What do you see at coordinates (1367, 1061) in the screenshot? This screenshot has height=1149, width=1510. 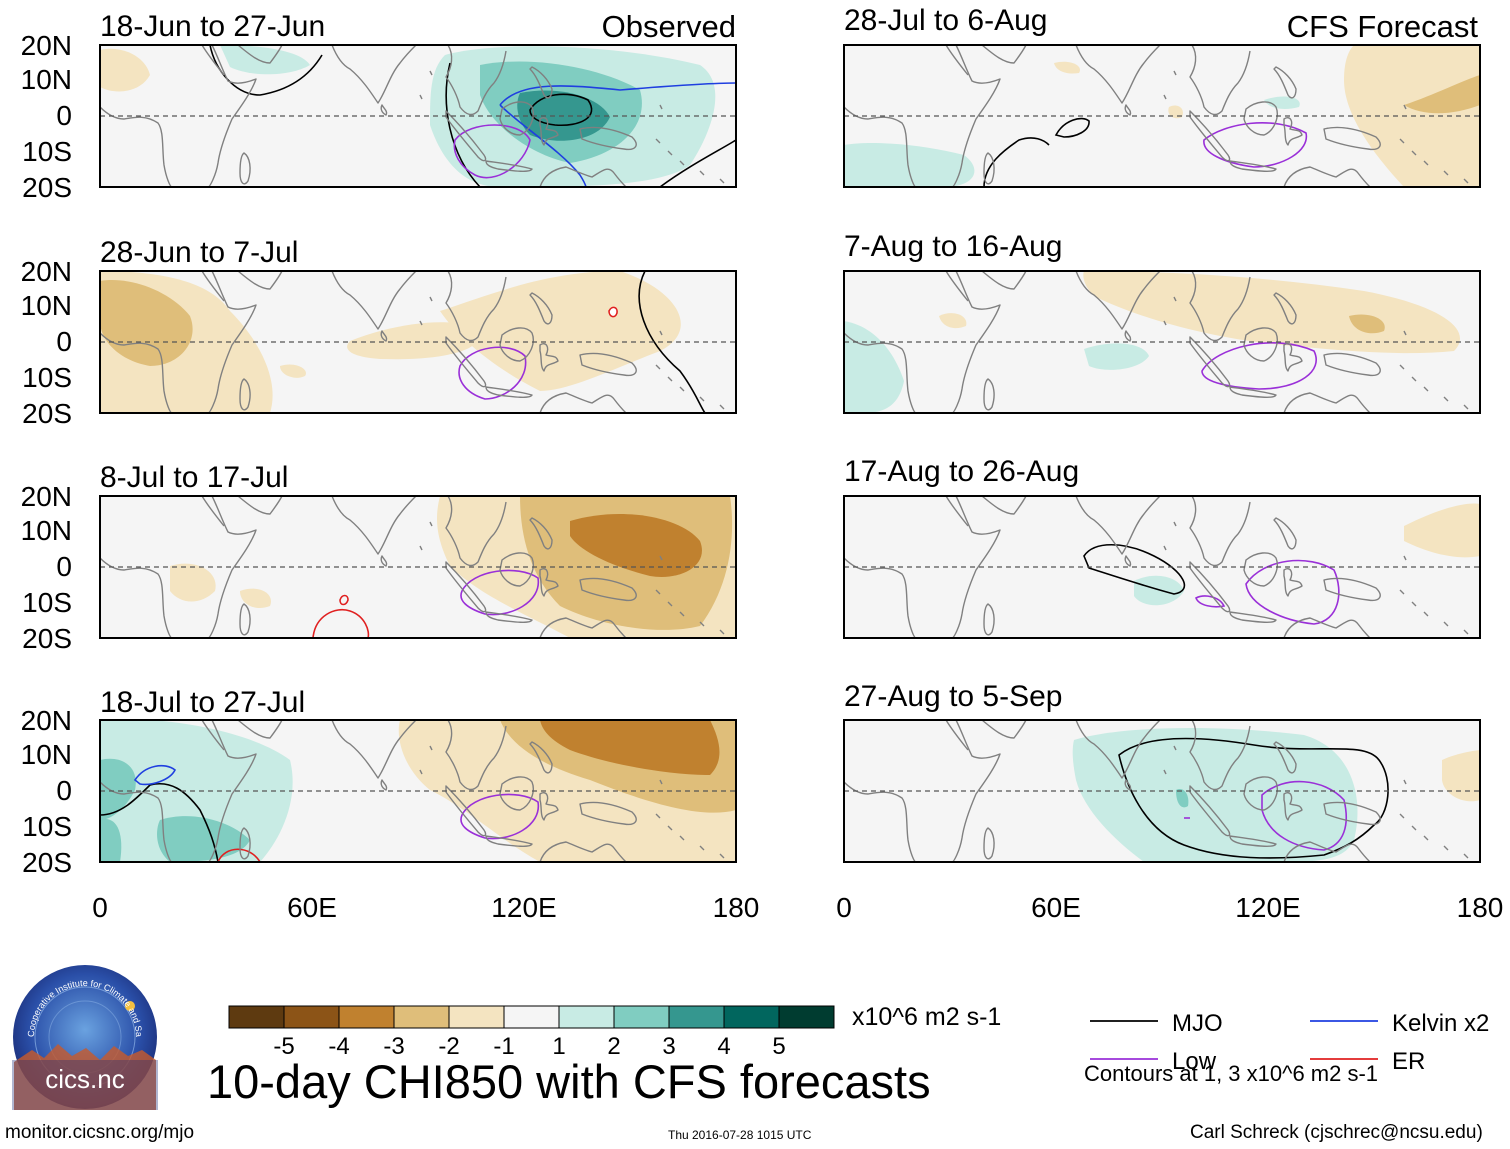 I see `legend-item-er: ER` at bounding box center [1367, 1061].